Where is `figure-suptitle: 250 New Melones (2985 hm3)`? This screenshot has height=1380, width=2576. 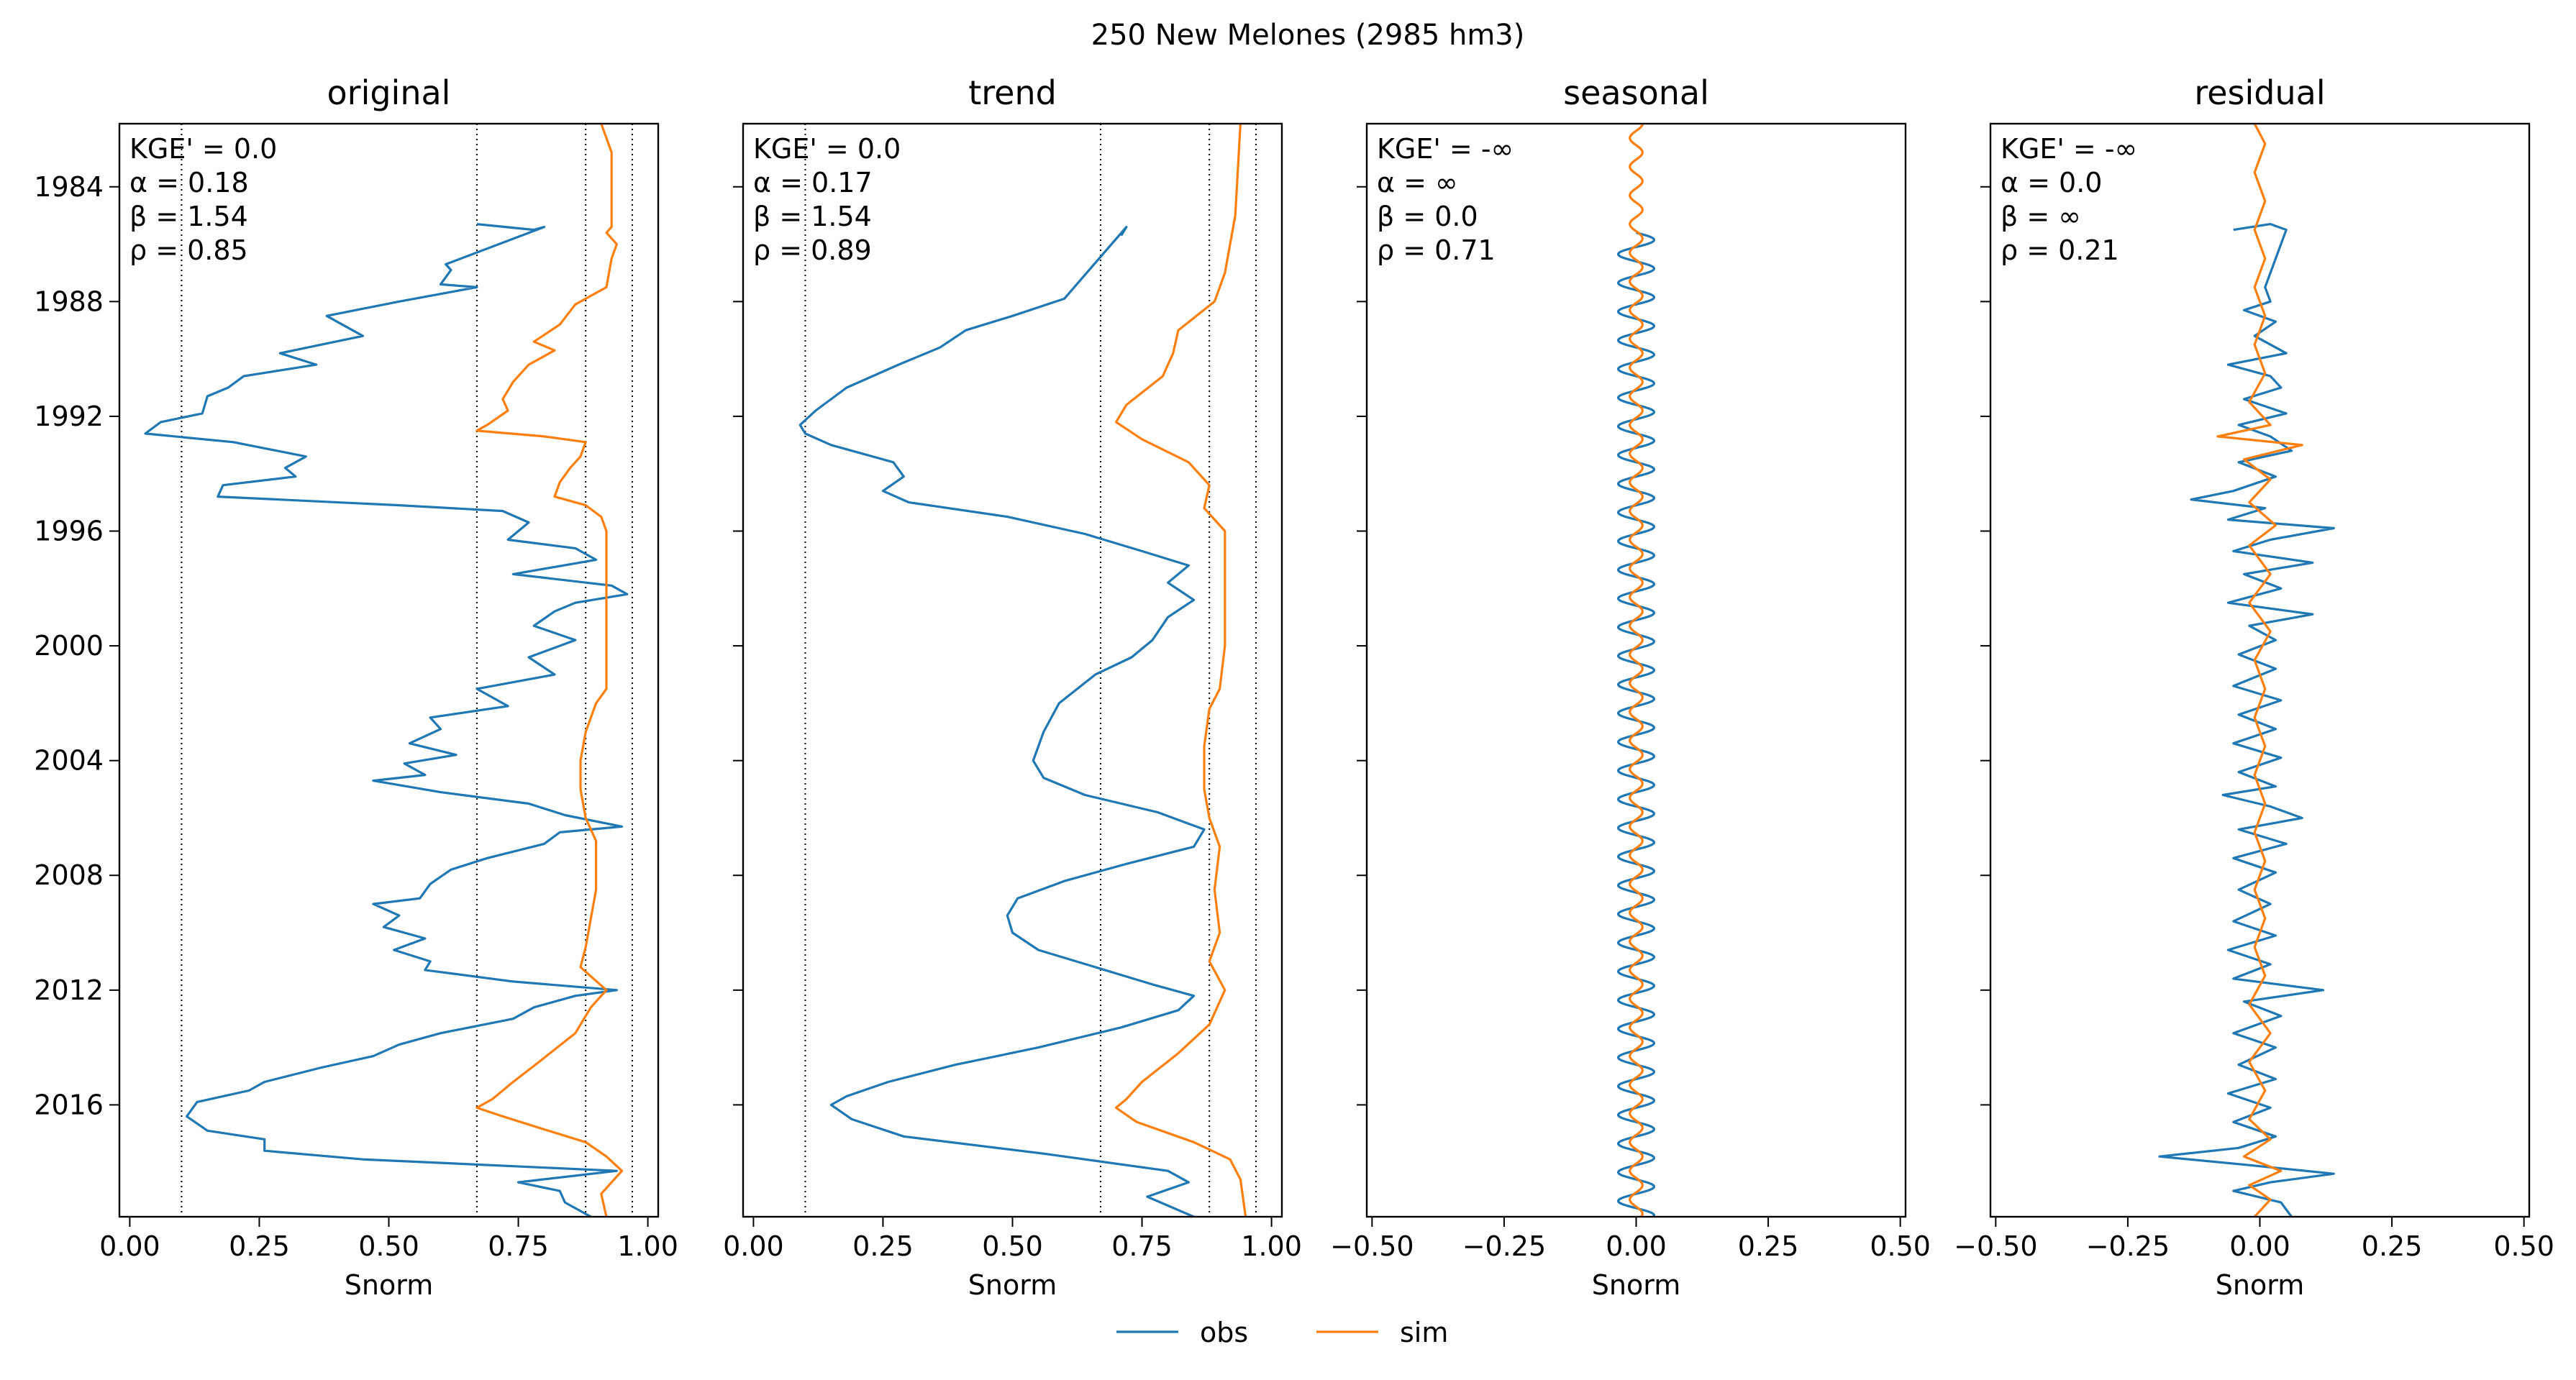 figure-suptitle: 250 New Melones (2985 hm3) is located at coordinates (1308, 35).